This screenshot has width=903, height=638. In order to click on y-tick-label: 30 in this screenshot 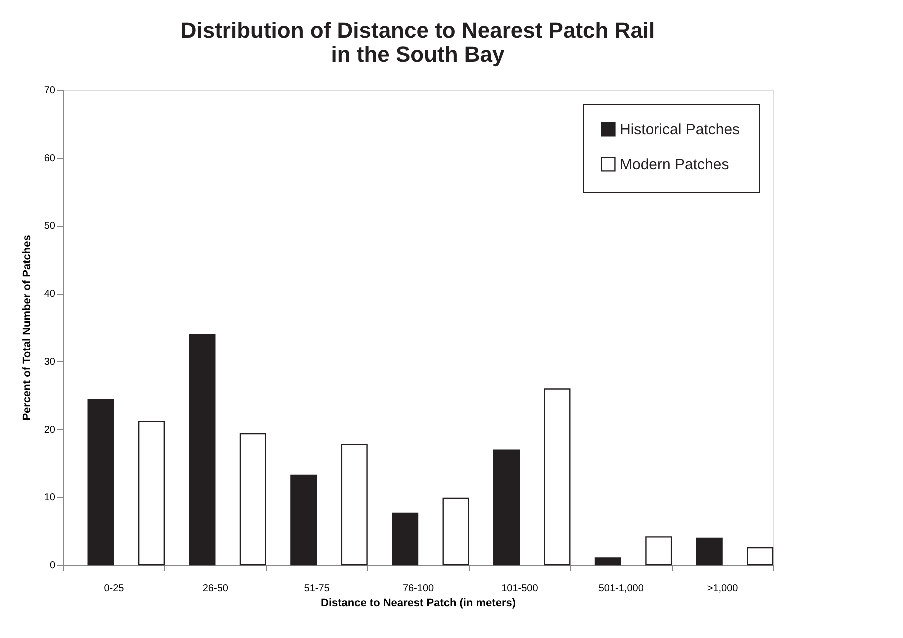, I will do `click(50, 362)`.